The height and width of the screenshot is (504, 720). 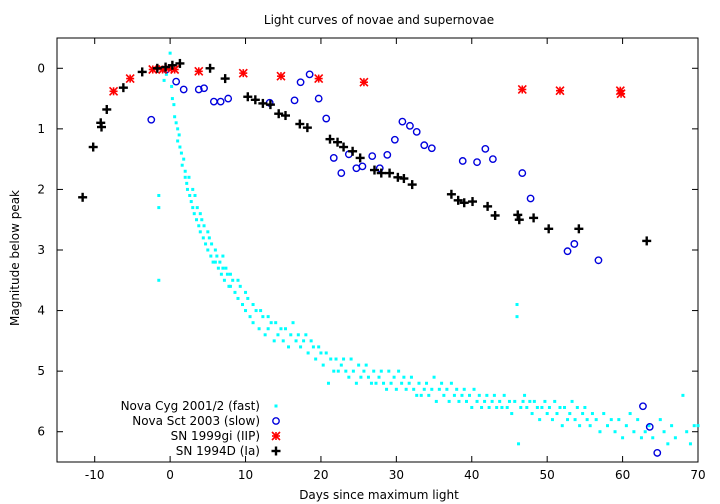 What do you see at coordinates (41, 68) in the screenshot?
I see `y-tick-label: 0` at bounding box center [41, 68].